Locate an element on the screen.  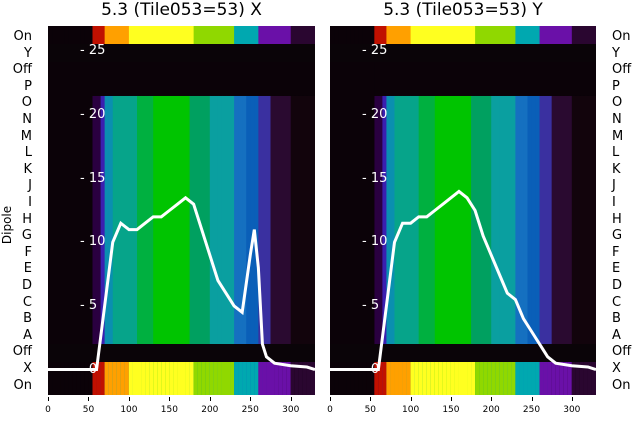
x-tick-label: 100 is located at coordinates (411, 410).